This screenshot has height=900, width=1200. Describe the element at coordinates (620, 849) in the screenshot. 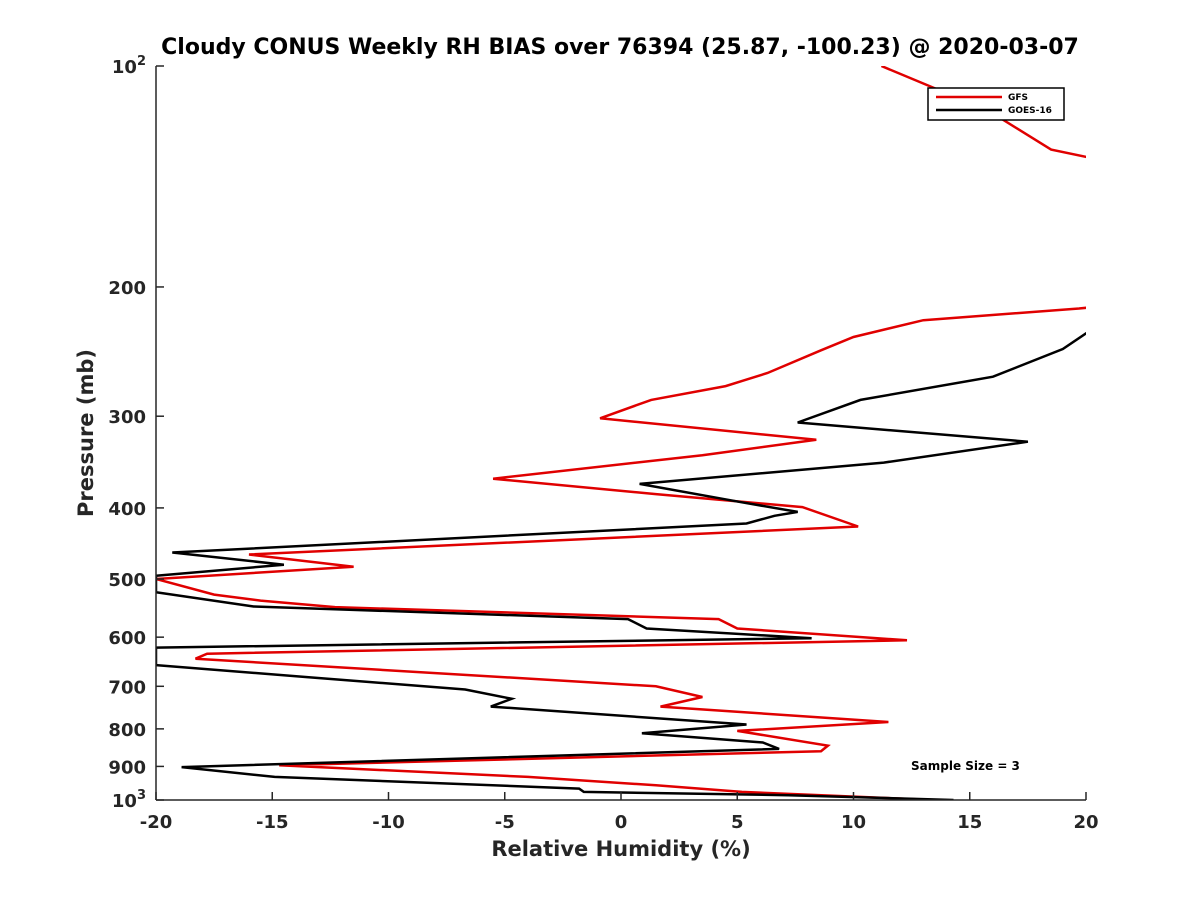

I see `x-axis-label: Relative Humidity (%)` at that location.